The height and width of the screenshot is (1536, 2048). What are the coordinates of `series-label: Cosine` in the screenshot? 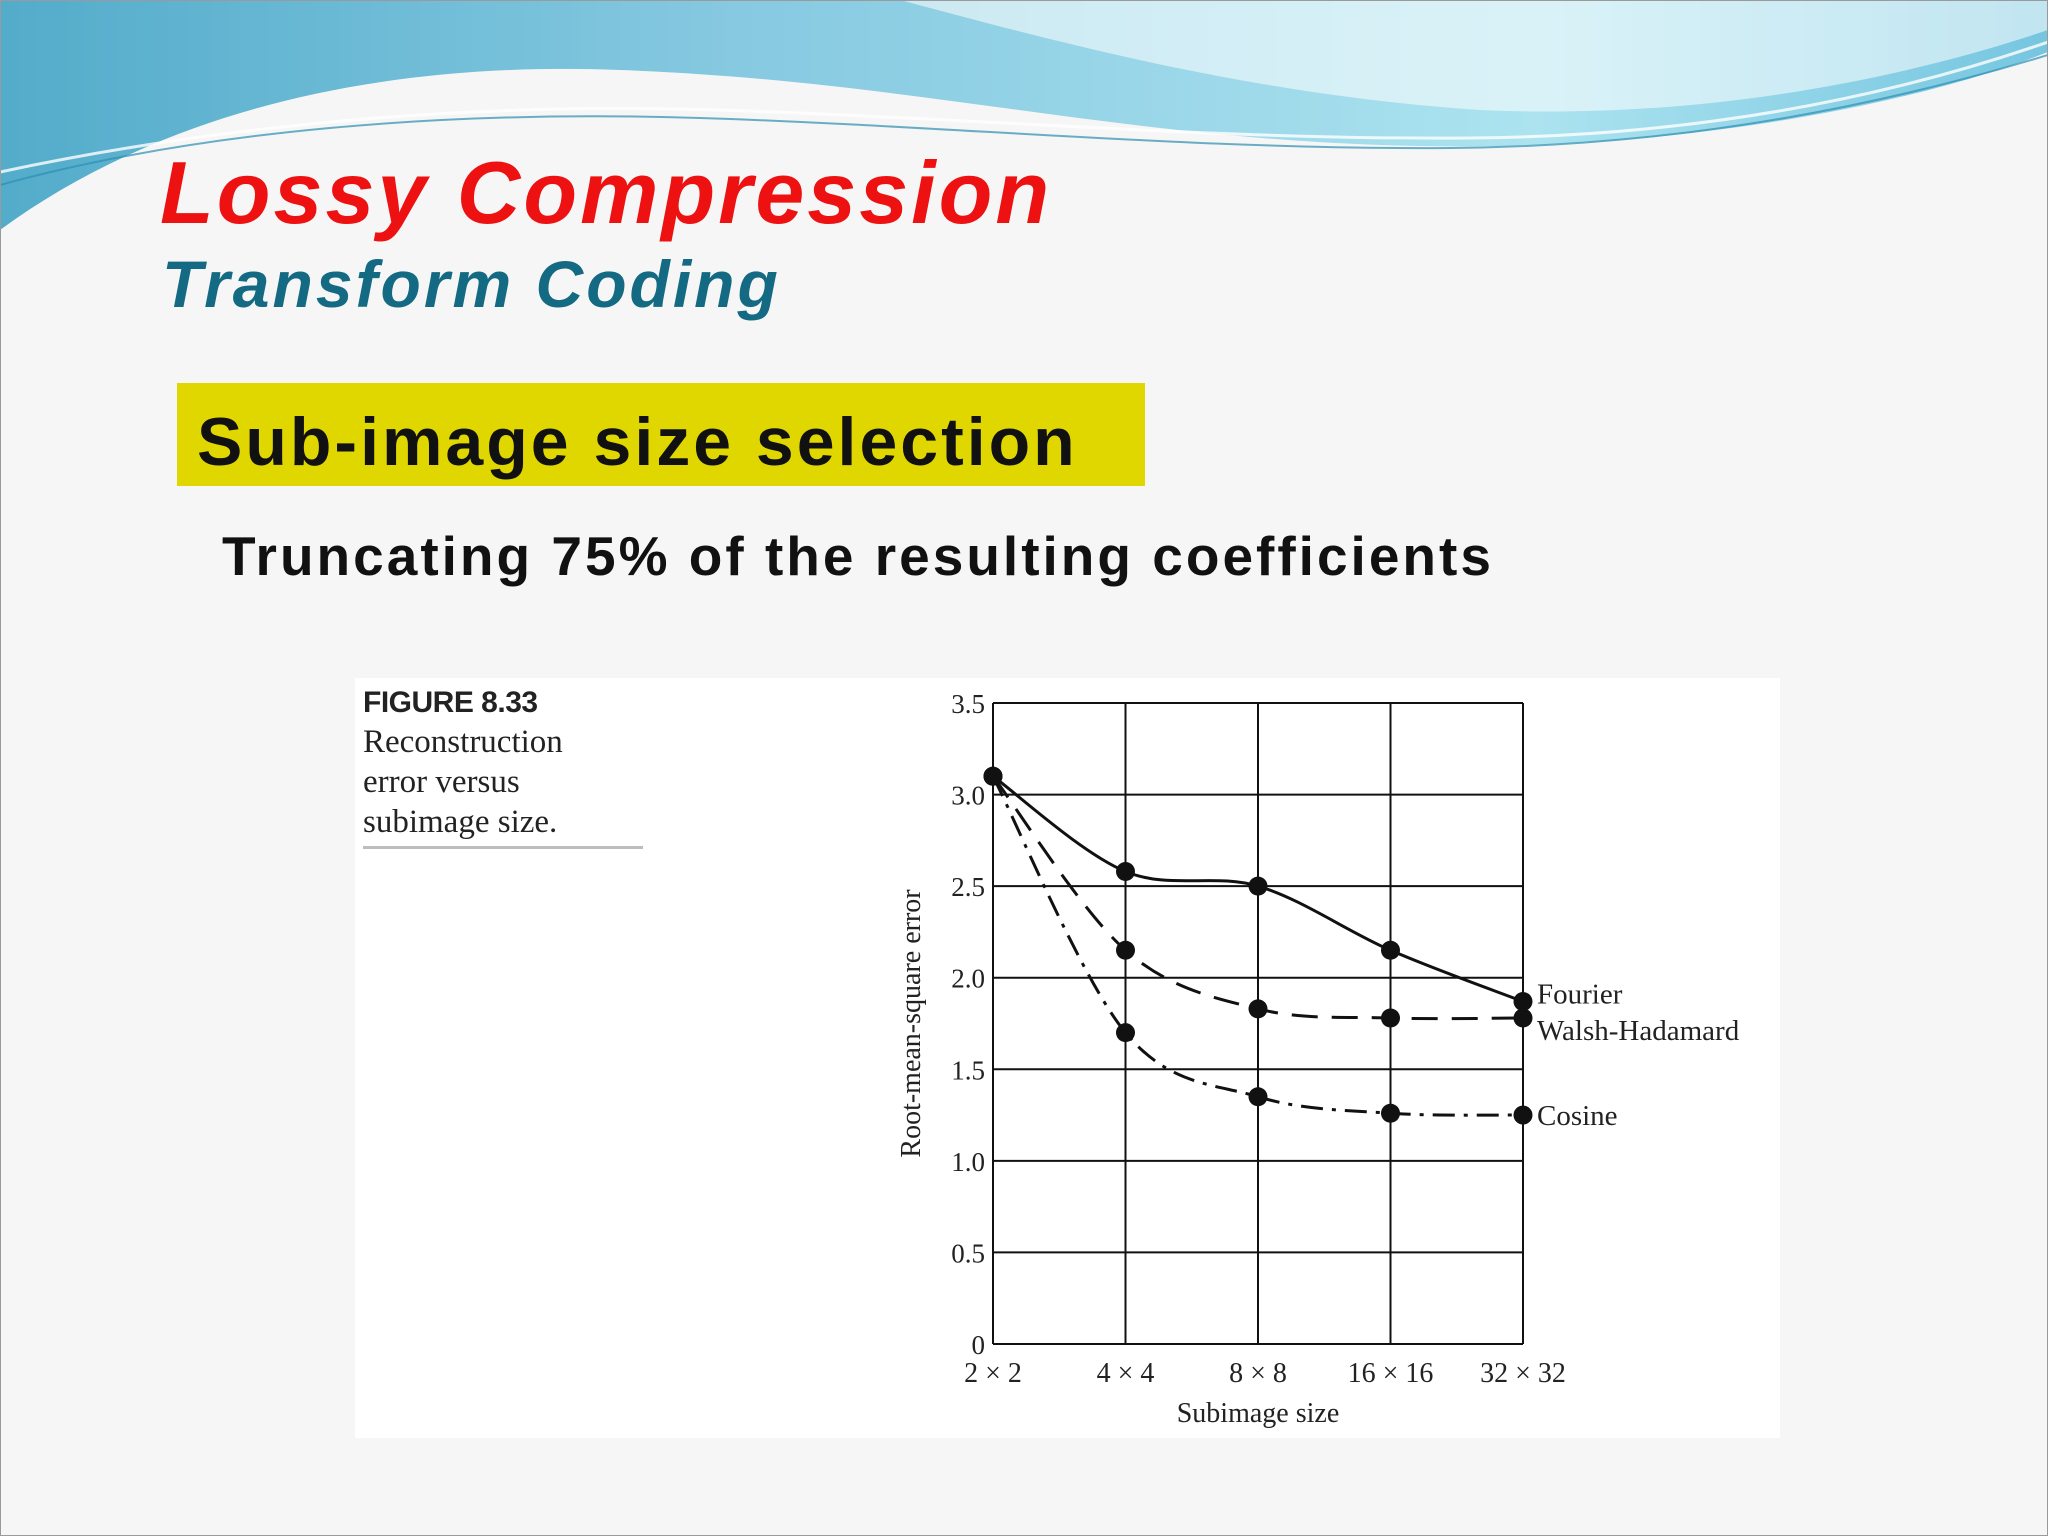 It's located at (1577, 1116).